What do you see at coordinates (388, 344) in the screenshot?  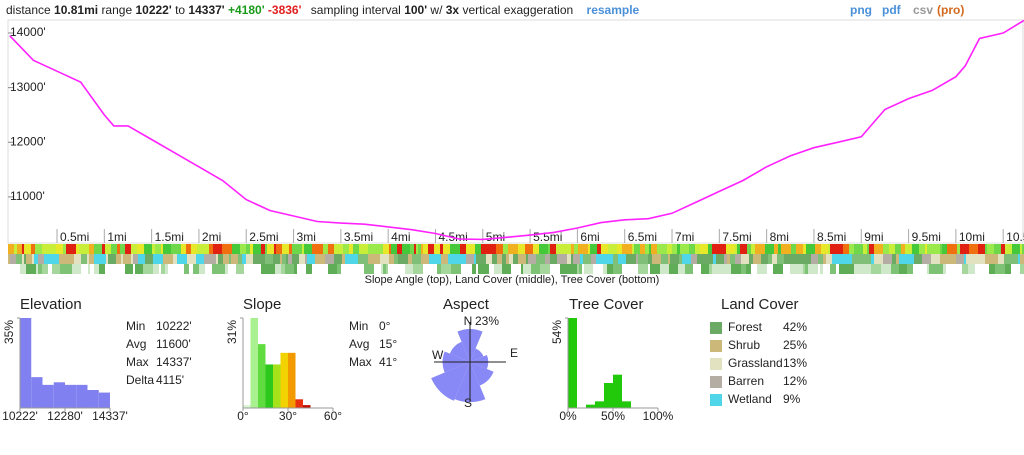 I see `stat-value: 15°` at bounding box center [388, 344].